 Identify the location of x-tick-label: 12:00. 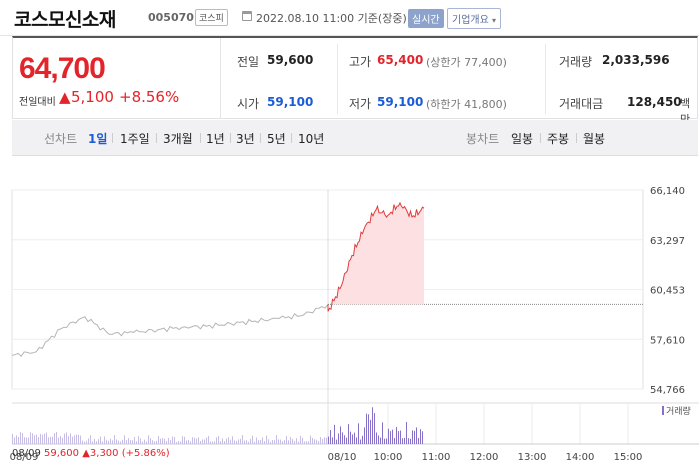
(484, 457).